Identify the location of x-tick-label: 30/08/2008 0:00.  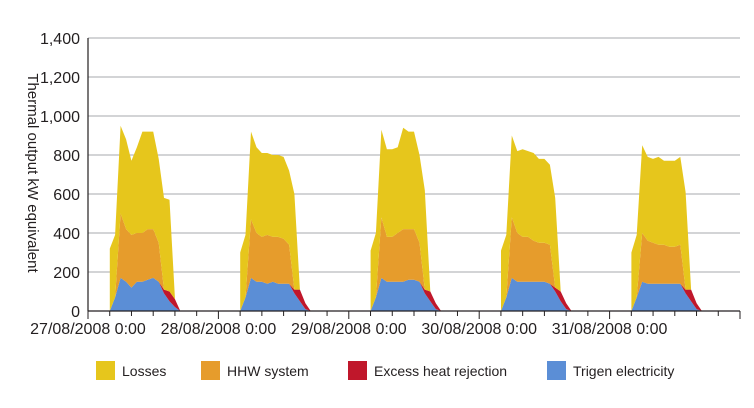
(479, 329).